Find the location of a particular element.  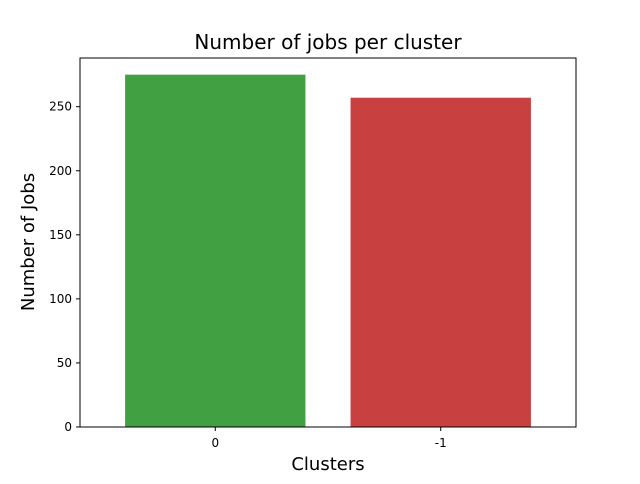

x-tick-label: -1 is located at coordinates (441, 443).